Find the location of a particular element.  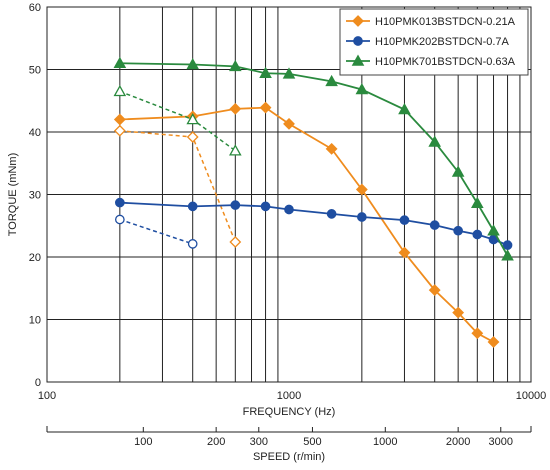

y-tick-label: 50 is located at coordinates (35, 71).